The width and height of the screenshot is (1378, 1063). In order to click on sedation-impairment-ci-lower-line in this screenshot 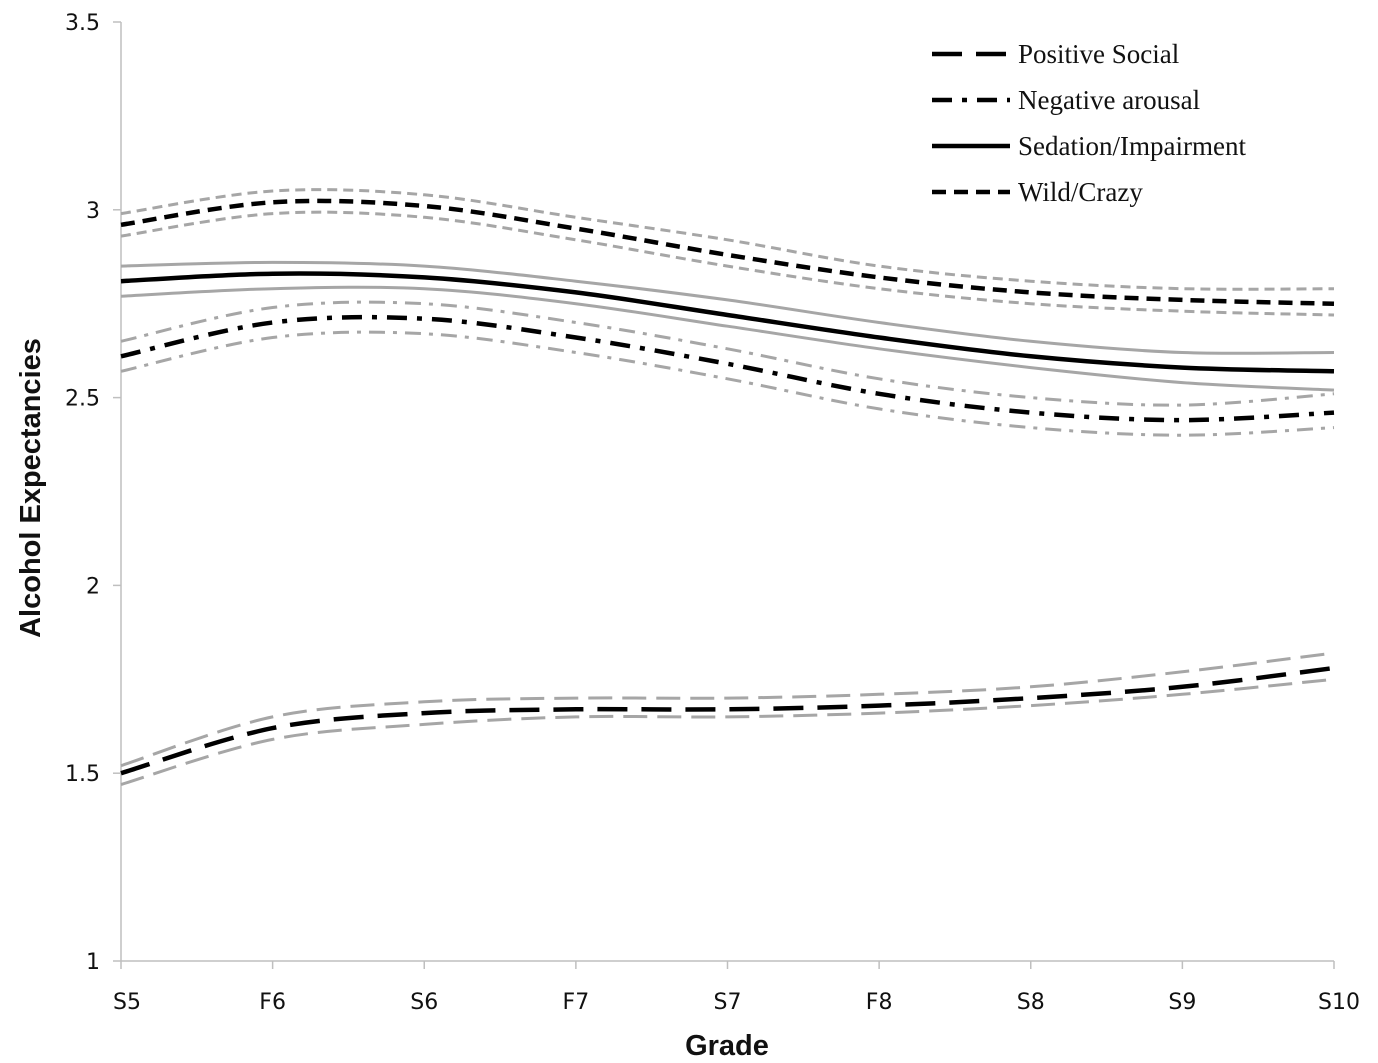, I will do `click(727, 338)`.